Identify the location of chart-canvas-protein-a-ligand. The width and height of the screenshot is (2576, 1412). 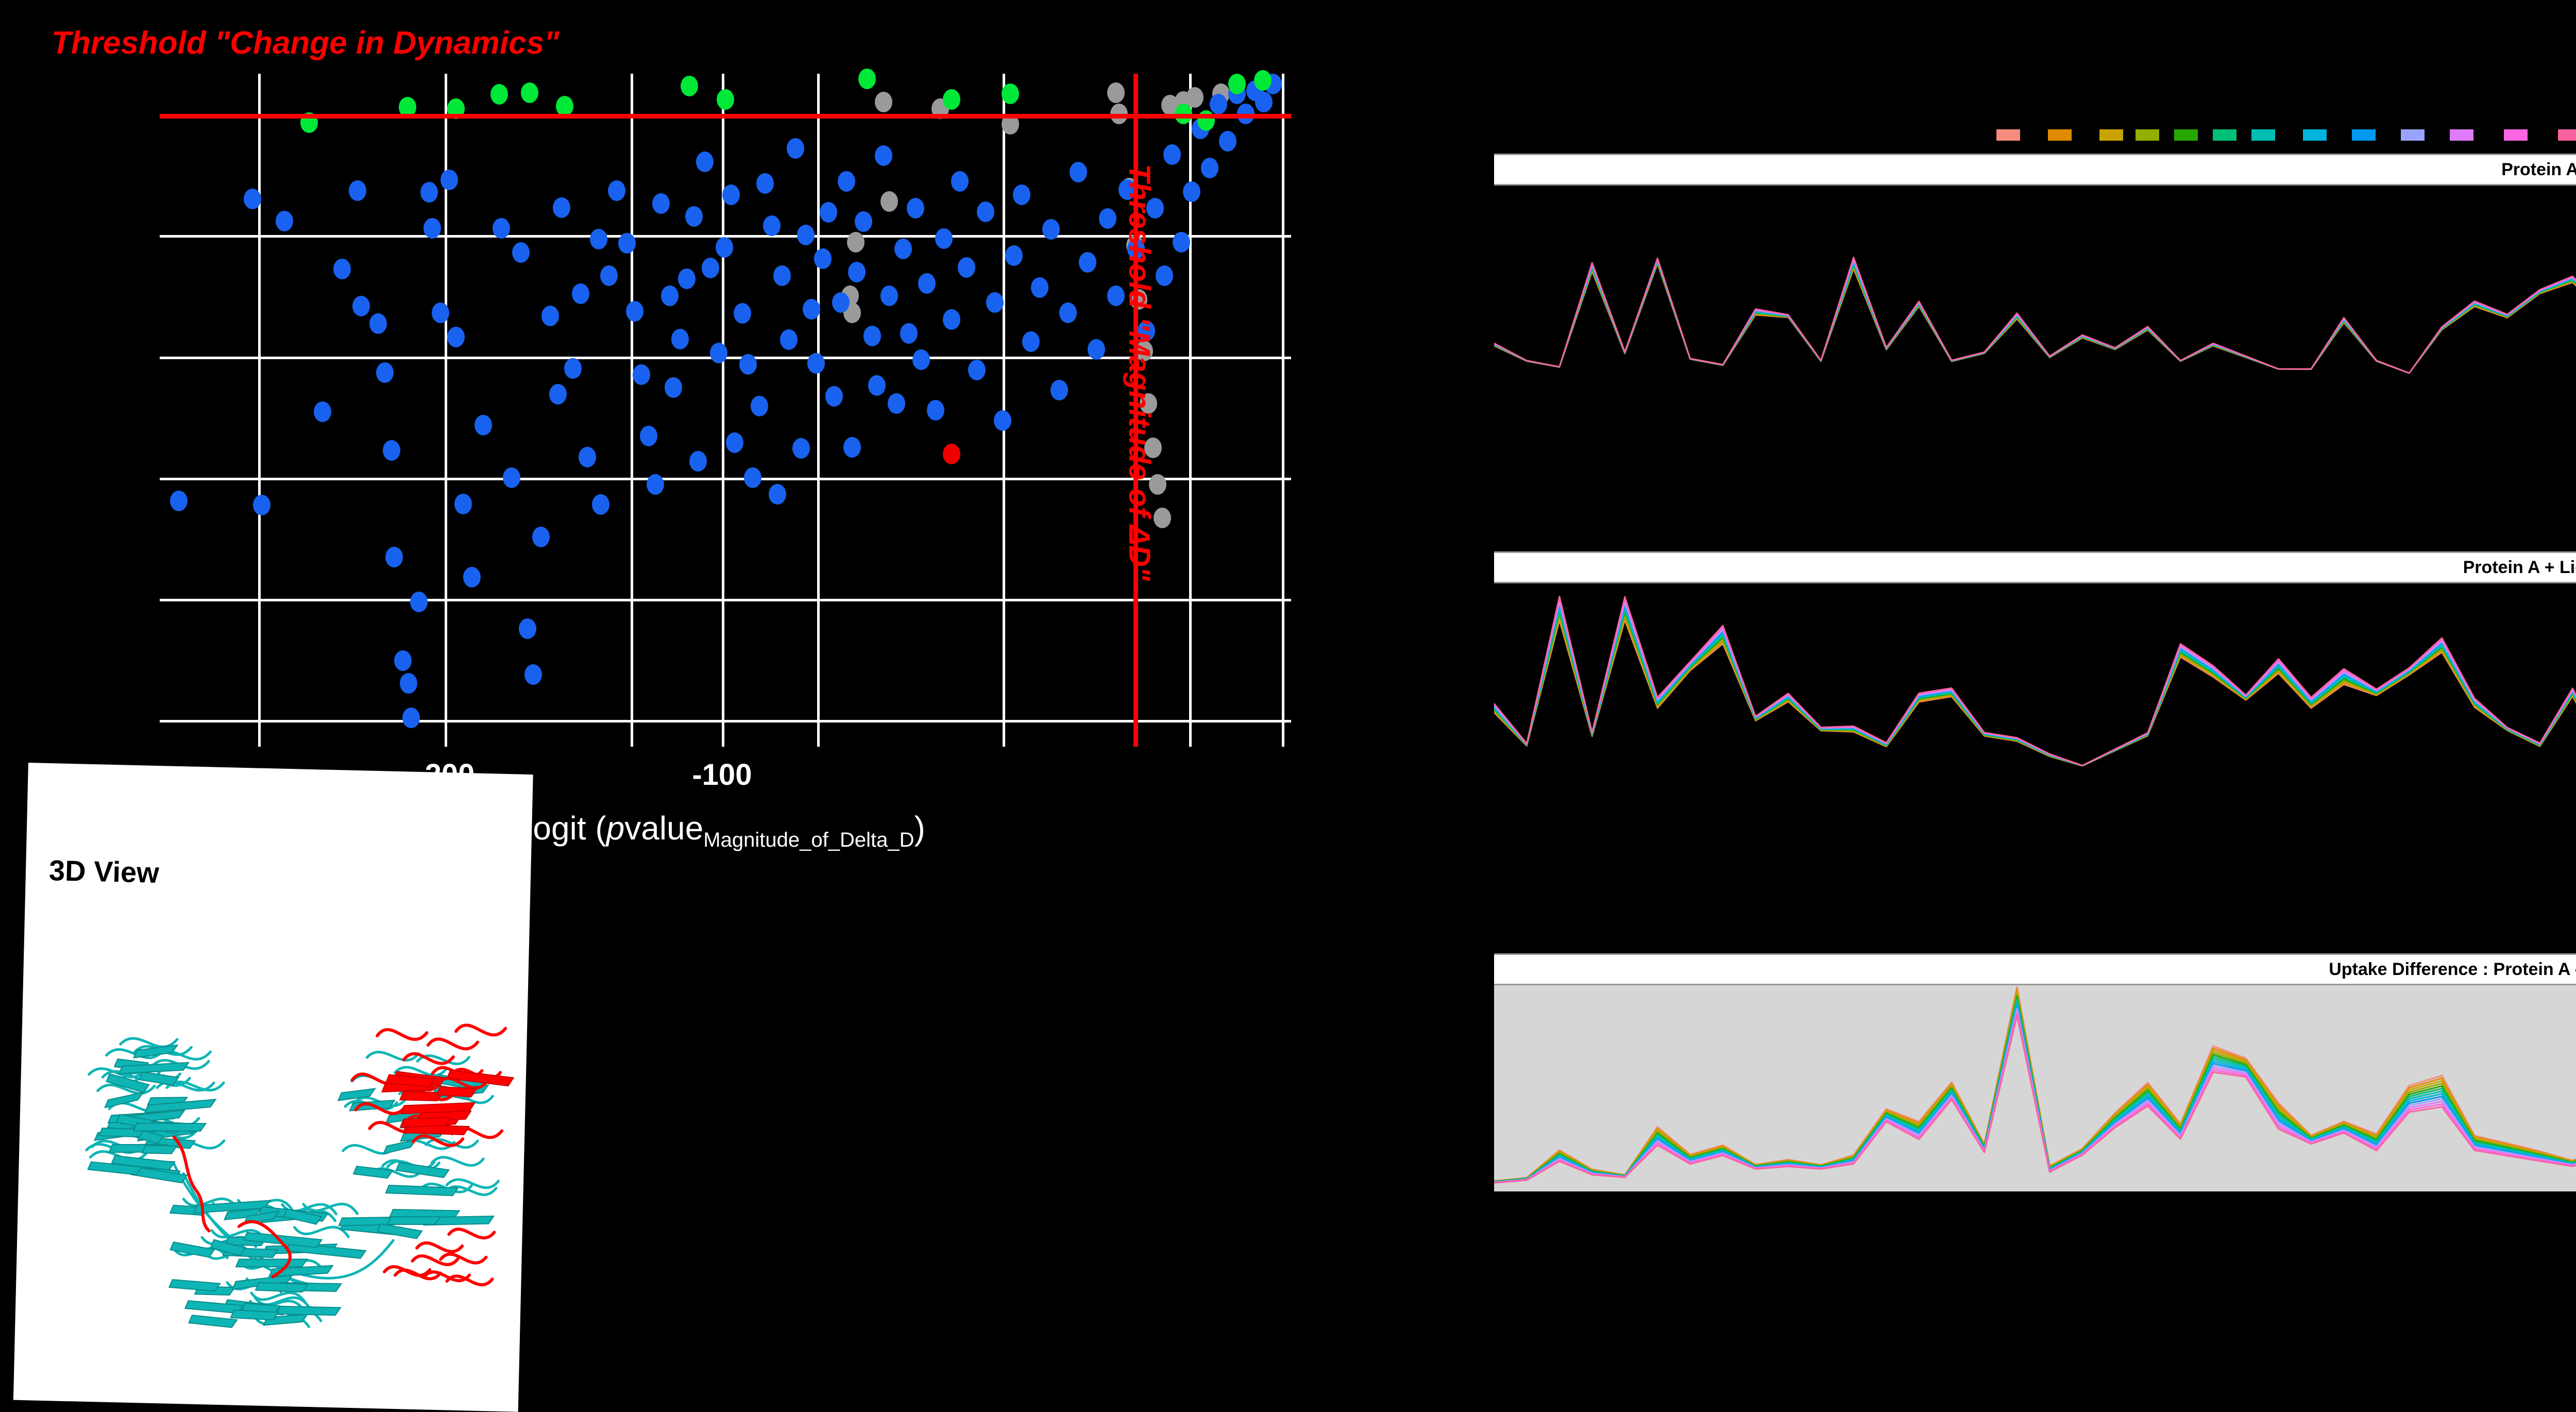
(2035, 678).